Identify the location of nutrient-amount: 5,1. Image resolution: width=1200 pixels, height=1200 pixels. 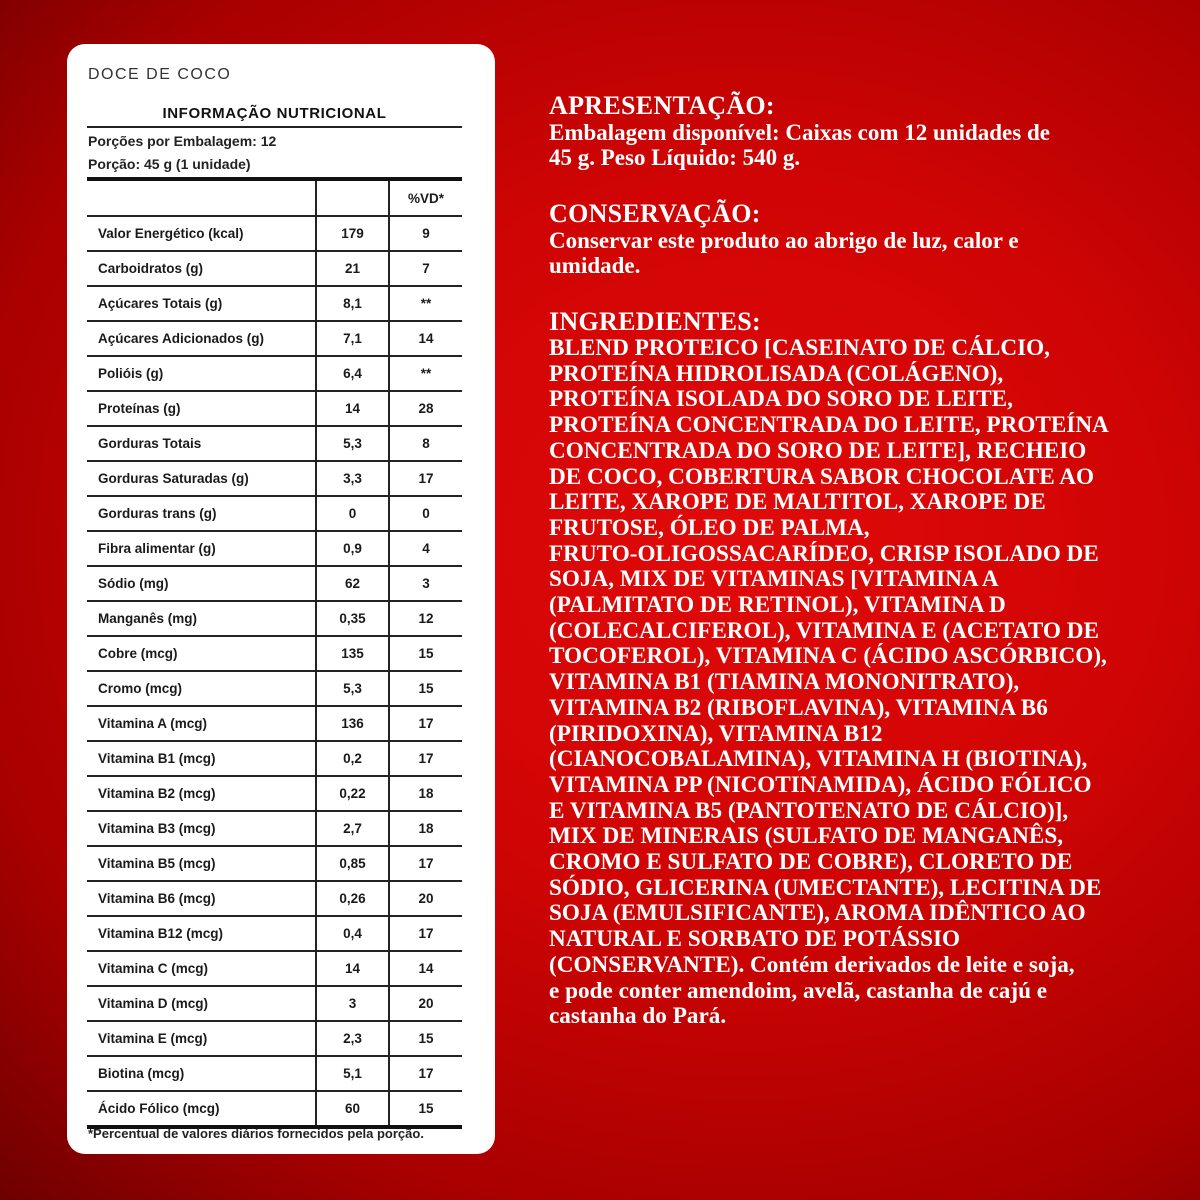
(352, 1074).